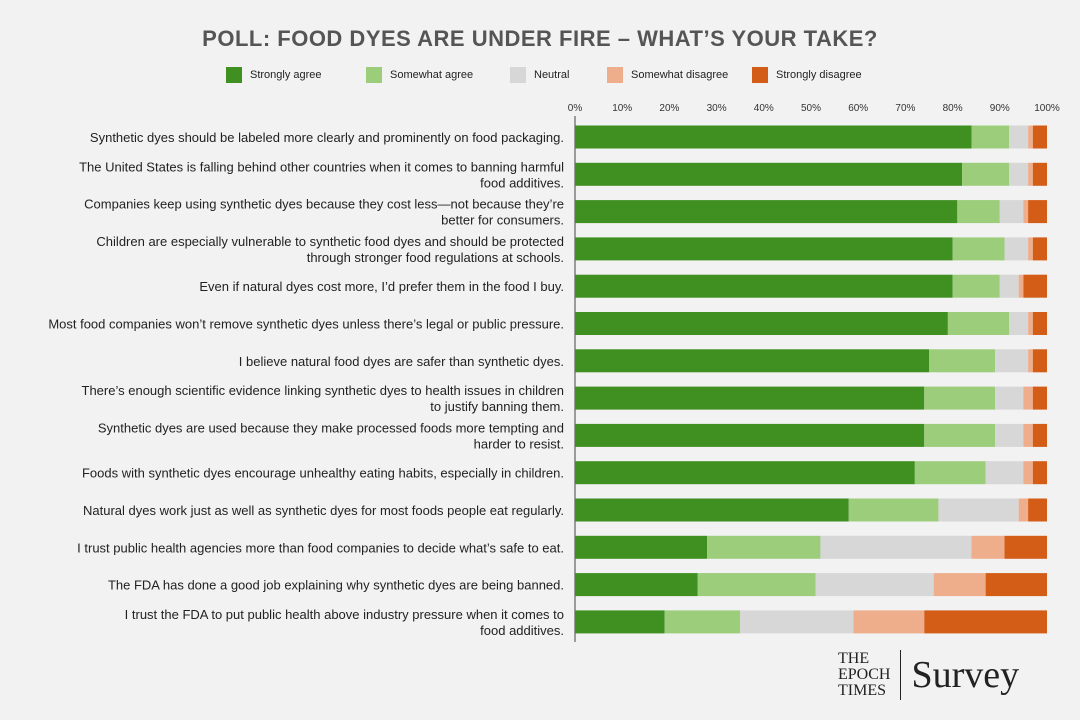 This screenshot has height=720, width=1080. Describe the element at coordinates (522, 182) in the screenshot. I see `category-label-line: food additives.` at that location.